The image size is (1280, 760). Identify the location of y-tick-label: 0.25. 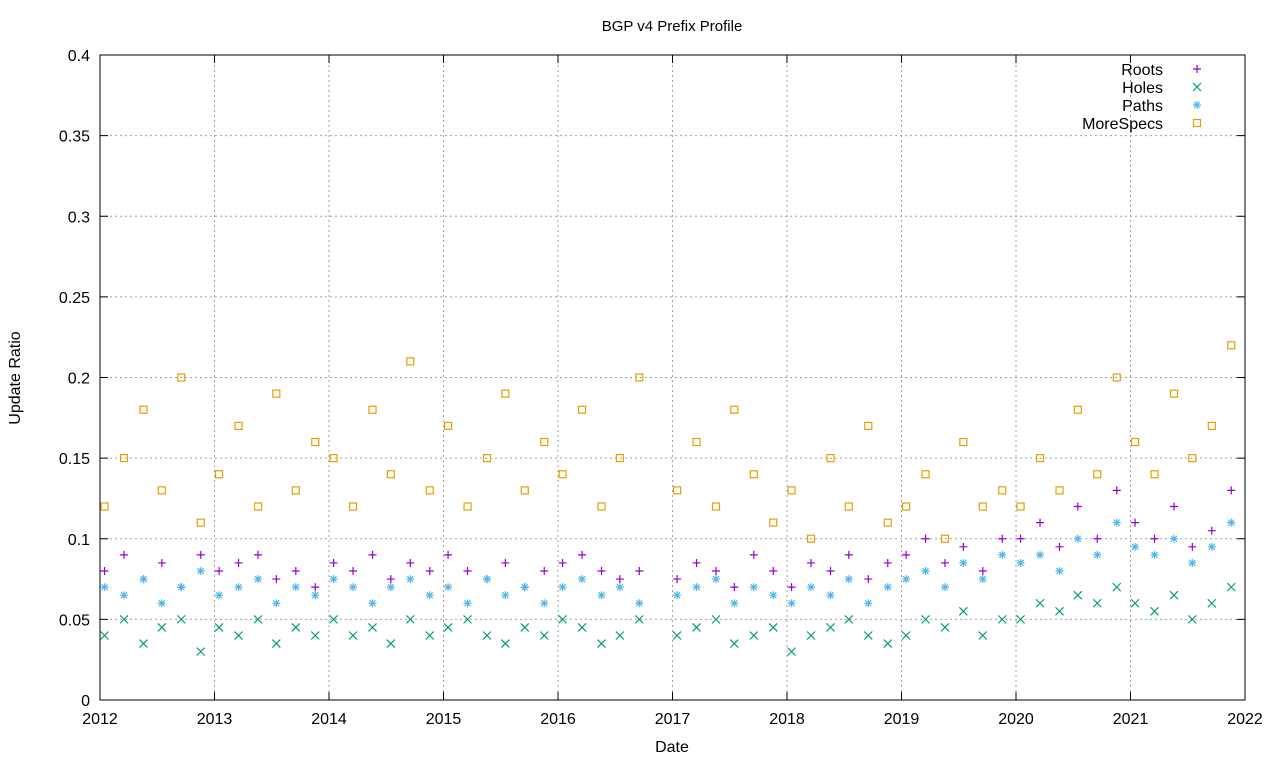
(74, 298).